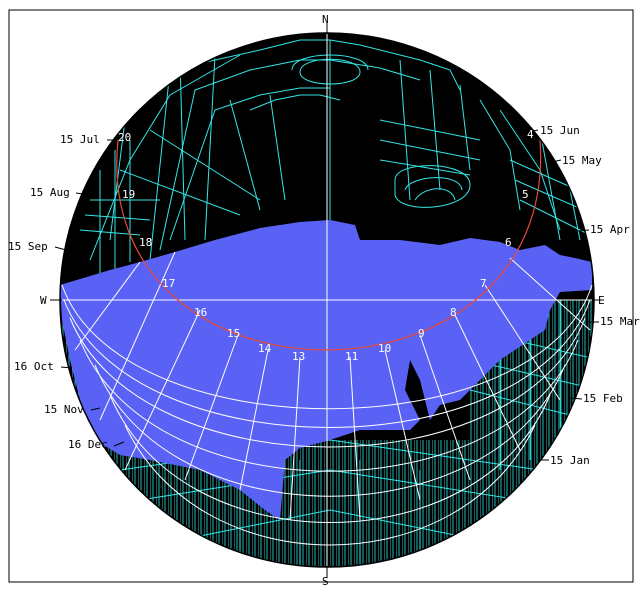  Describe the element at coordinates (530, 134) in the screenshot. I see `hour-label: 4` at that location.